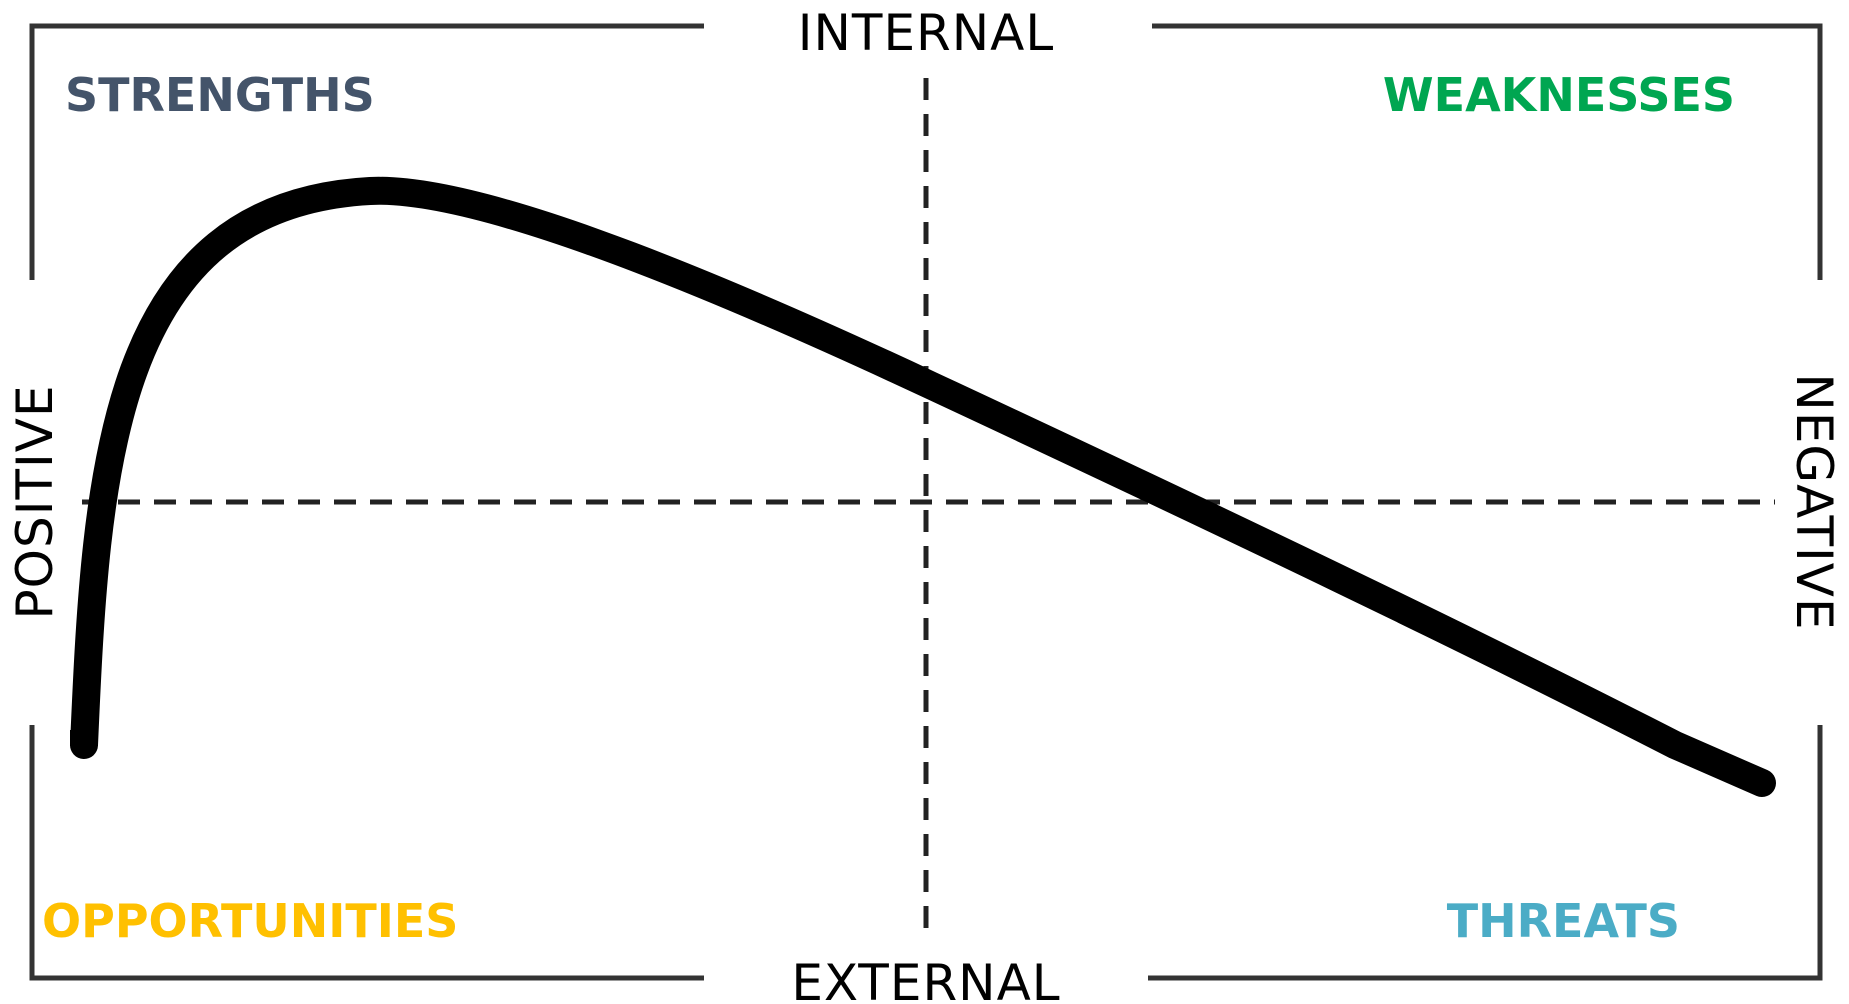  Describe the element at coordinates (1487, 151) in the screenshot. I see `frame-top-right-bracket` at that location.